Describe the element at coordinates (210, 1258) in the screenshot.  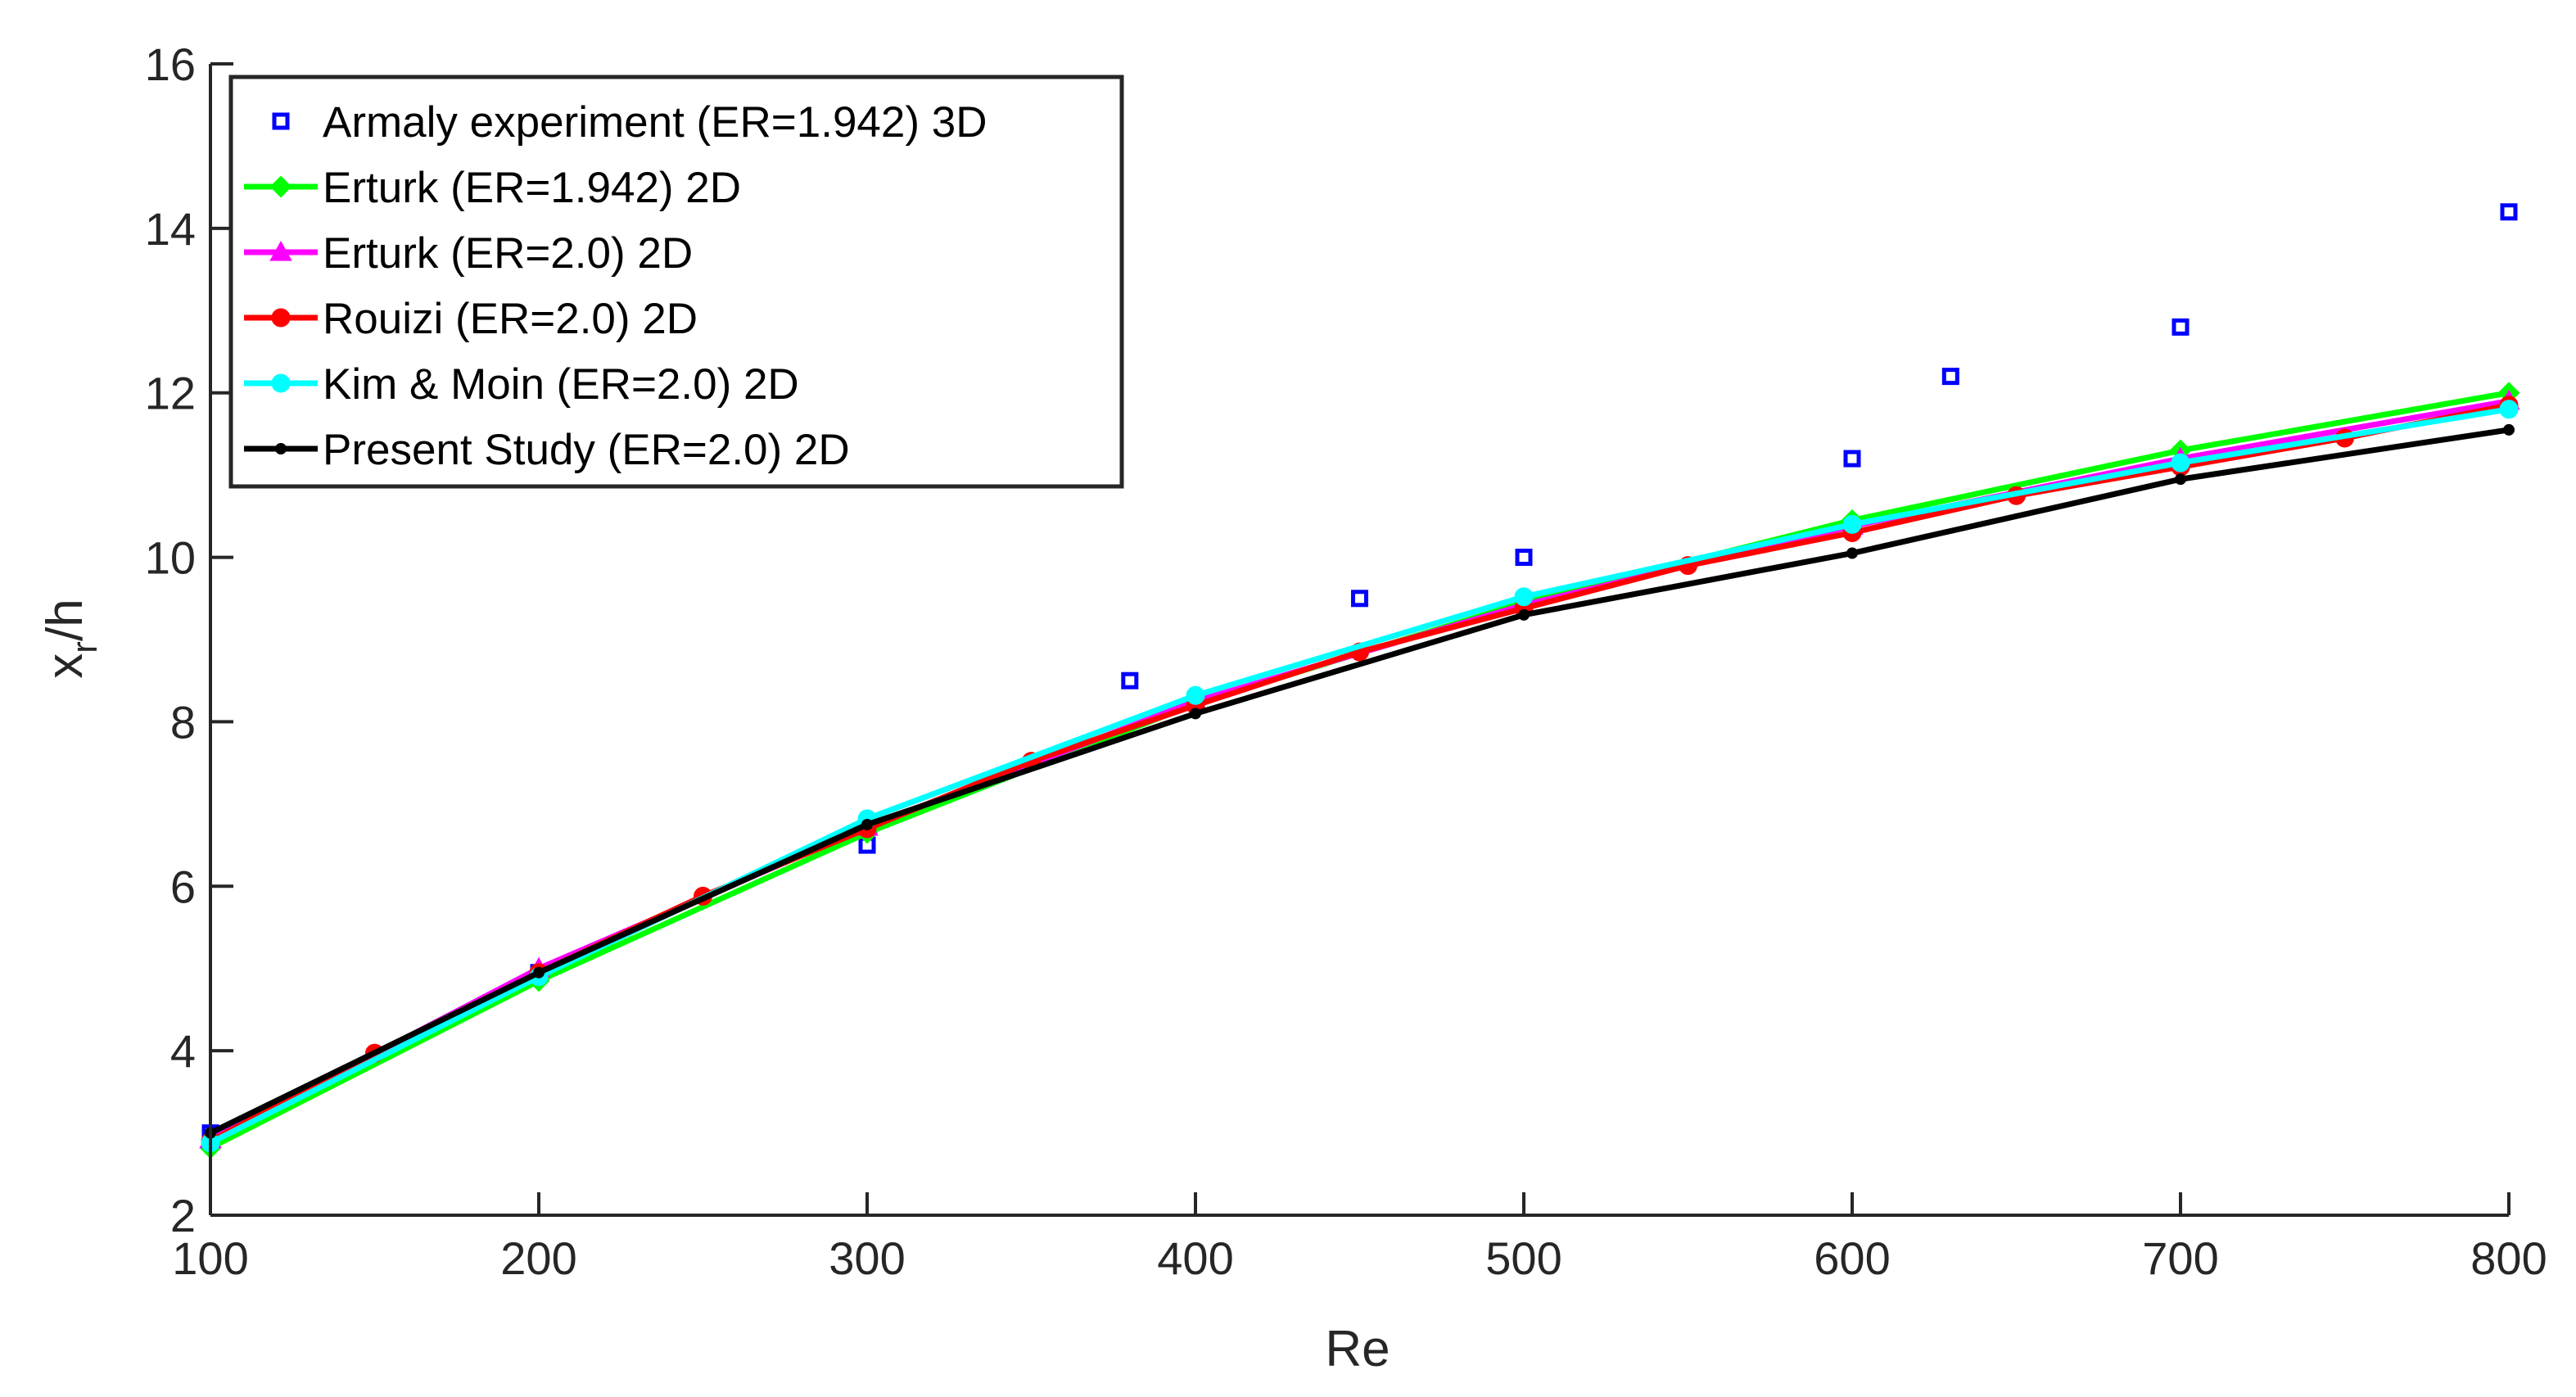
I see `x-tick-label-0: 100` at that location.